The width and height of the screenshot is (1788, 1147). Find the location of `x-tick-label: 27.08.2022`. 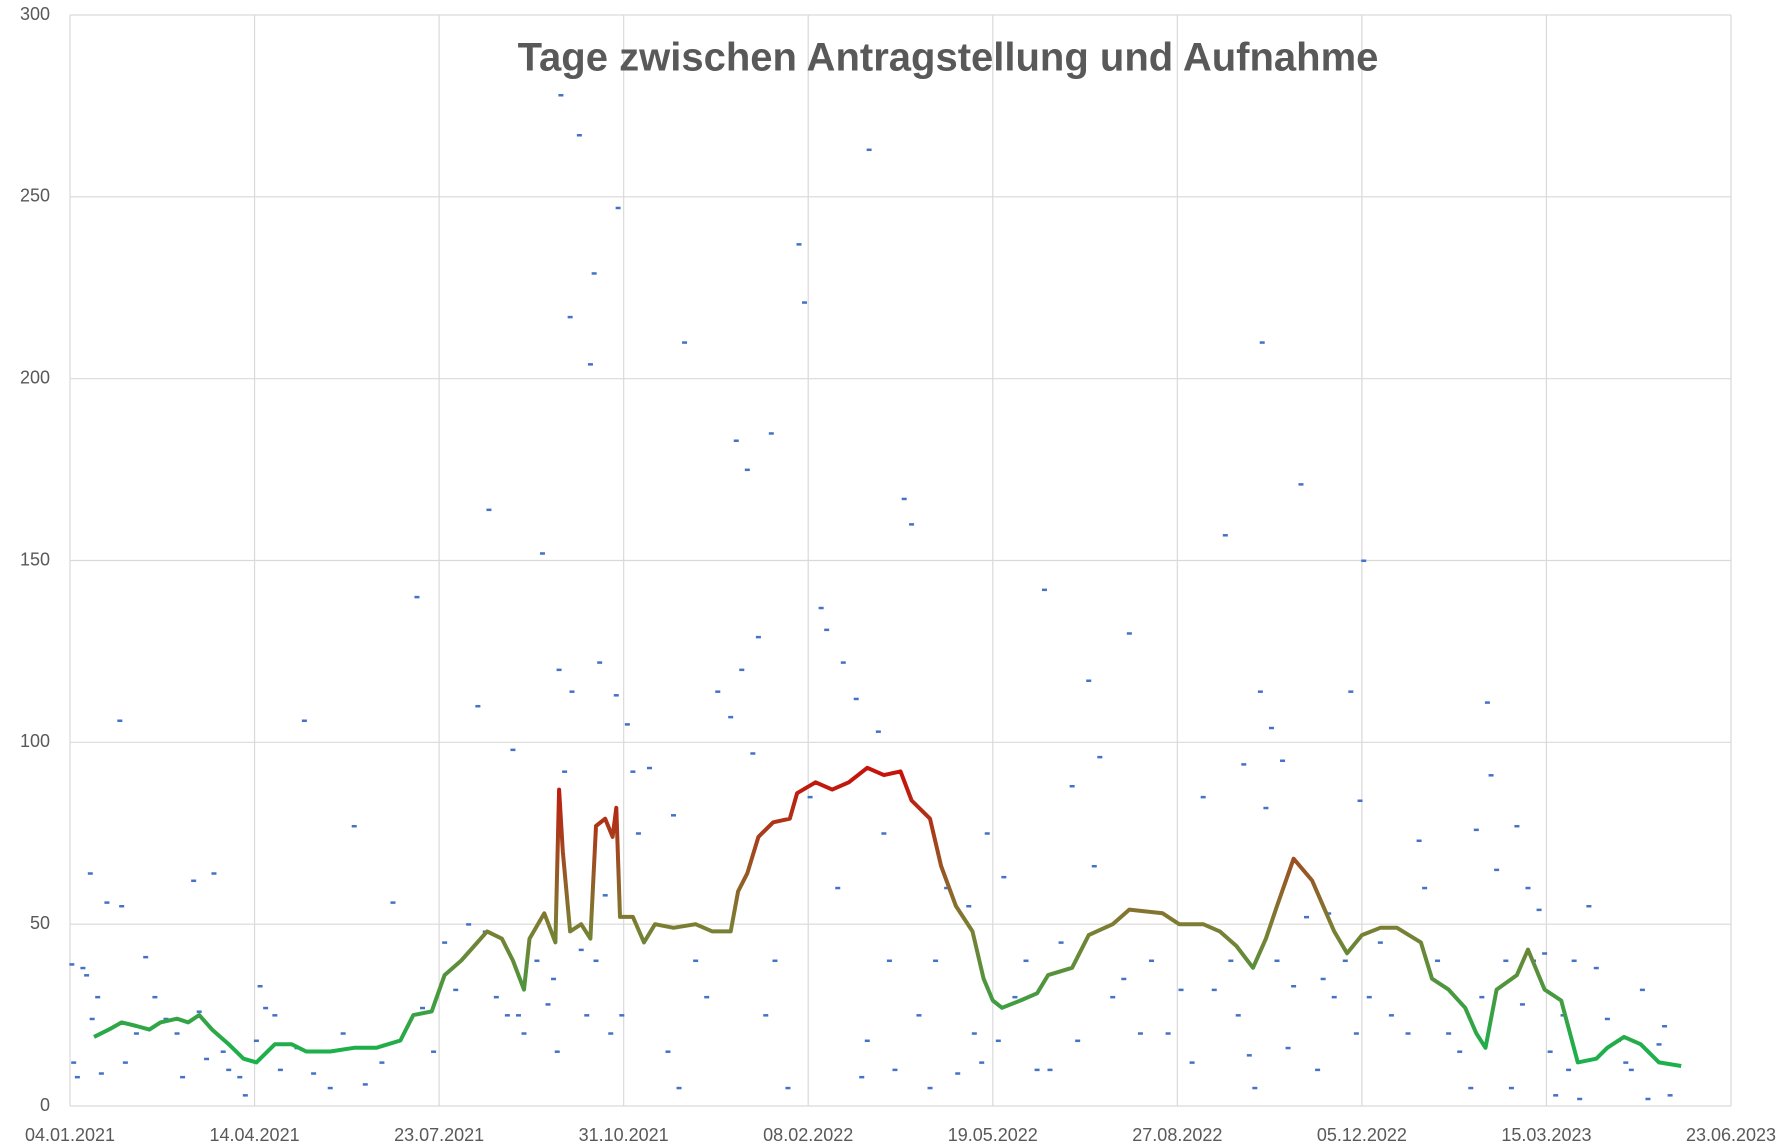

x-tick-label: 27.08.2022 is located at coordinates (1177, 1135).